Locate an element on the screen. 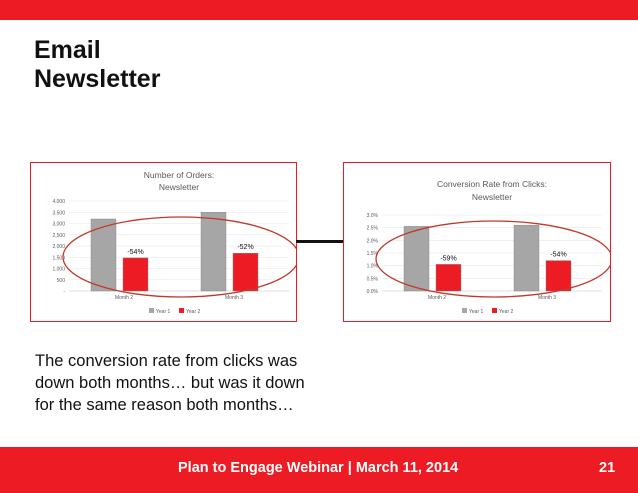 The height and width of the screenshot is (493, 638). y-tick-label: - is located at coordinates (64, 292).